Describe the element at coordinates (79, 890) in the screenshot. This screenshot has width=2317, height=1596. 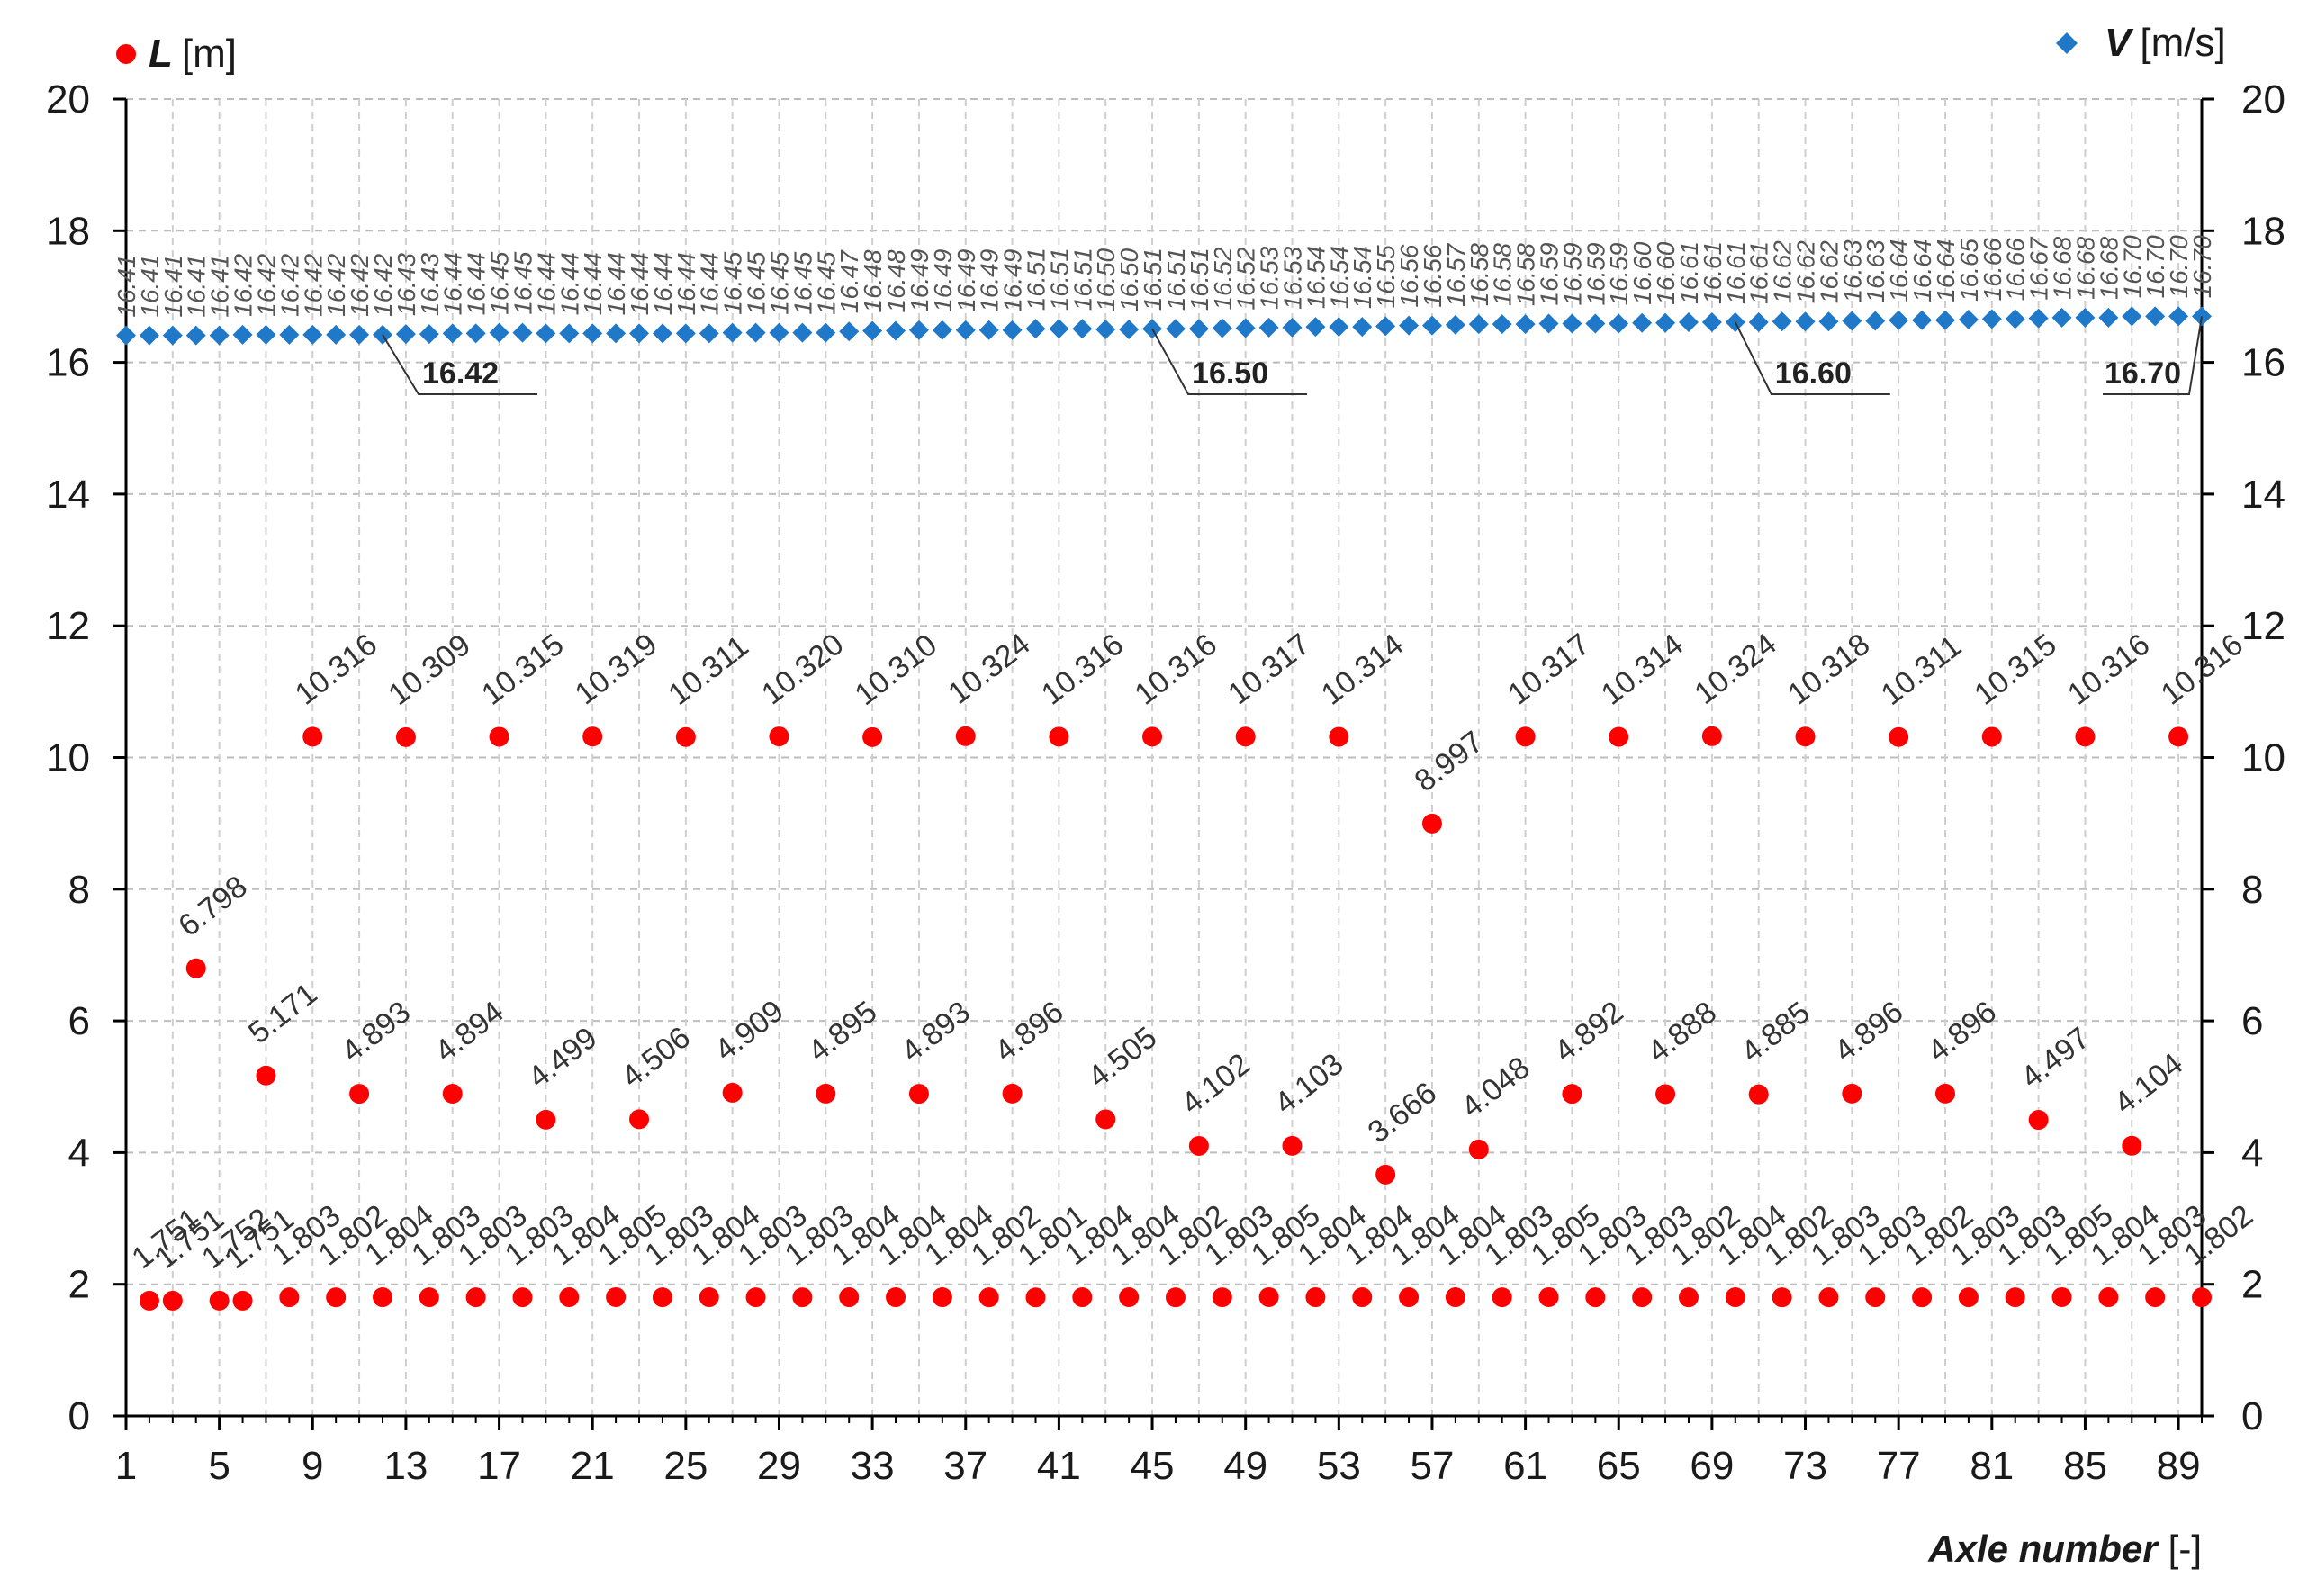
I see `y-left-tick-label: 8` at that location.